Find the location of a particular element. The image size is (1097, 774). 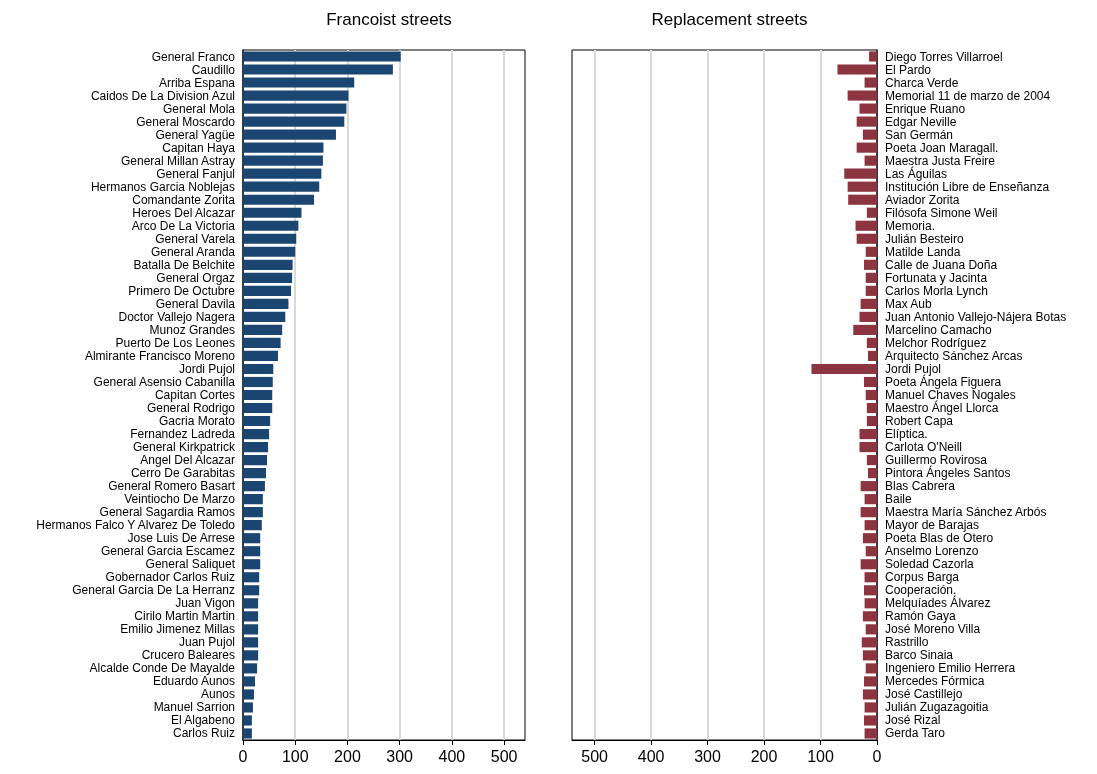

y-tick-label: Robert Capa is located at coordinates (919, 421).